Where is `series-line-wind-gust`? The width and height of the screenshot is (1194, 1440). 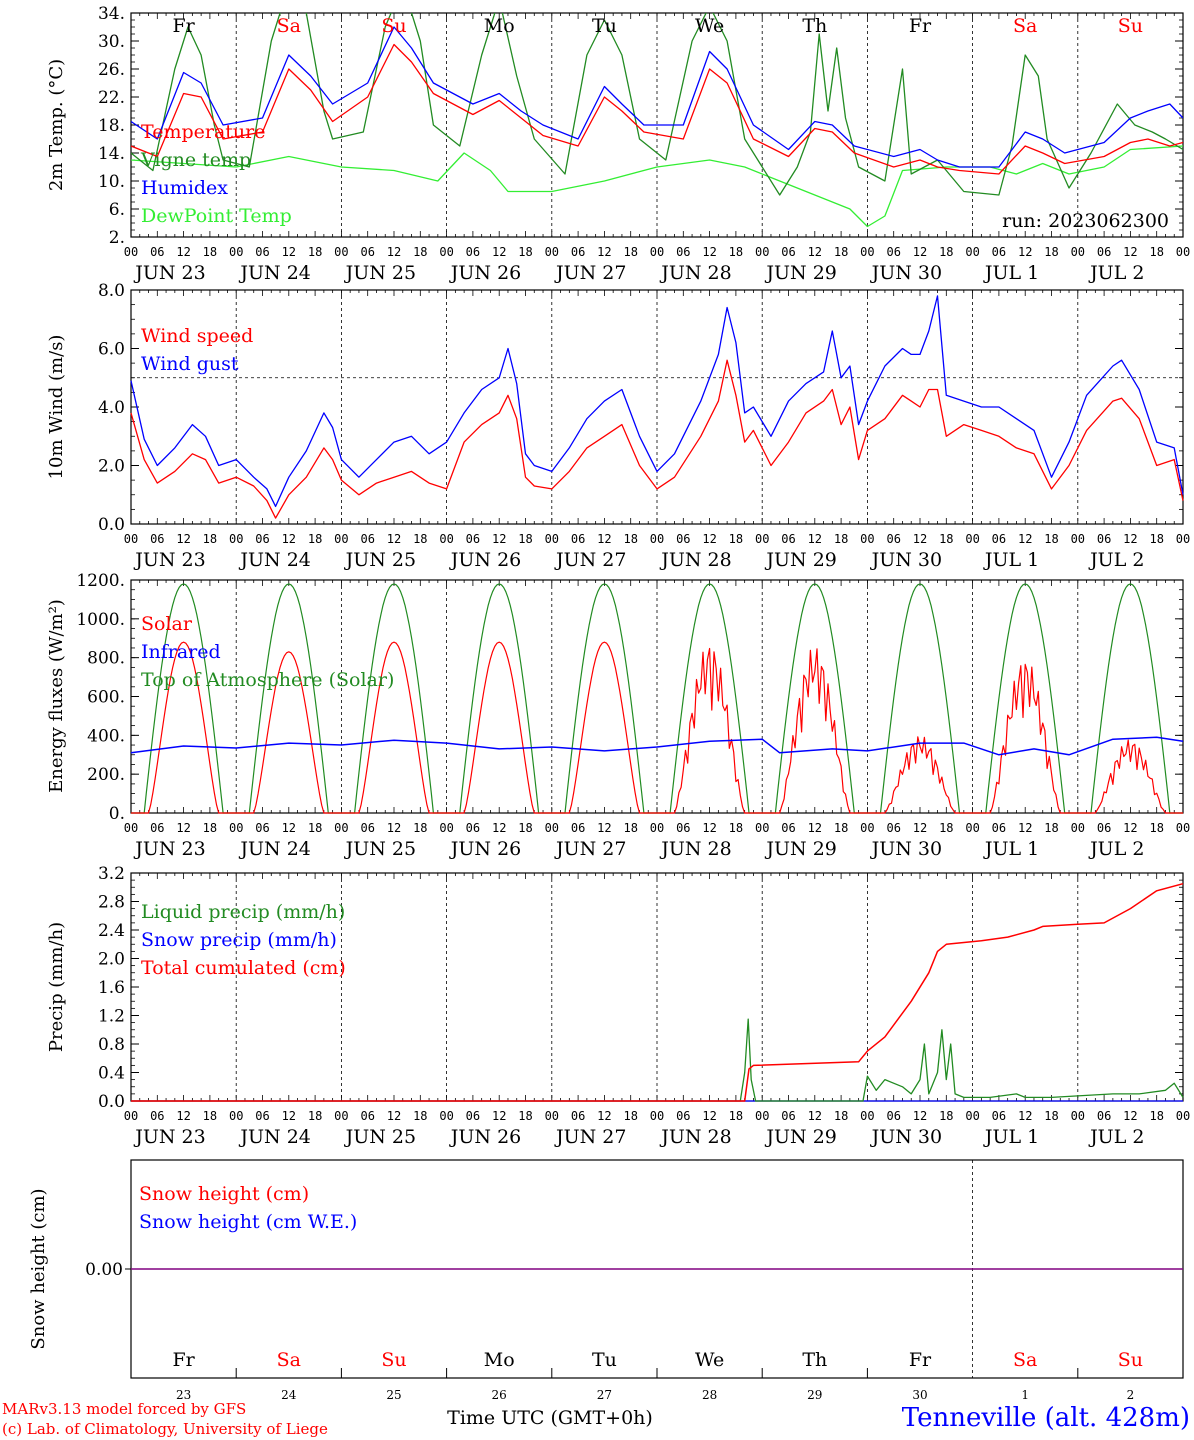
series-line-wind-gust is located at coordinates (657, 401).